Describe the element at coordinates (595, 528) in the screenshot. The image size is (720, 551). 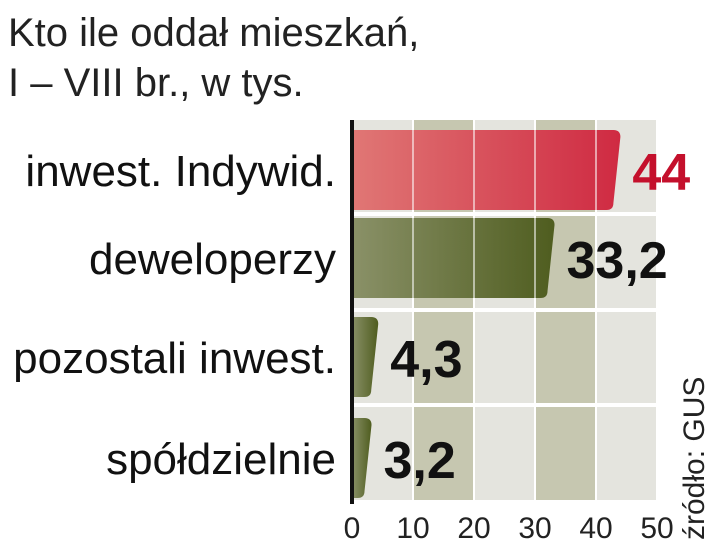
I see `x-tick-label: 40` at that location.